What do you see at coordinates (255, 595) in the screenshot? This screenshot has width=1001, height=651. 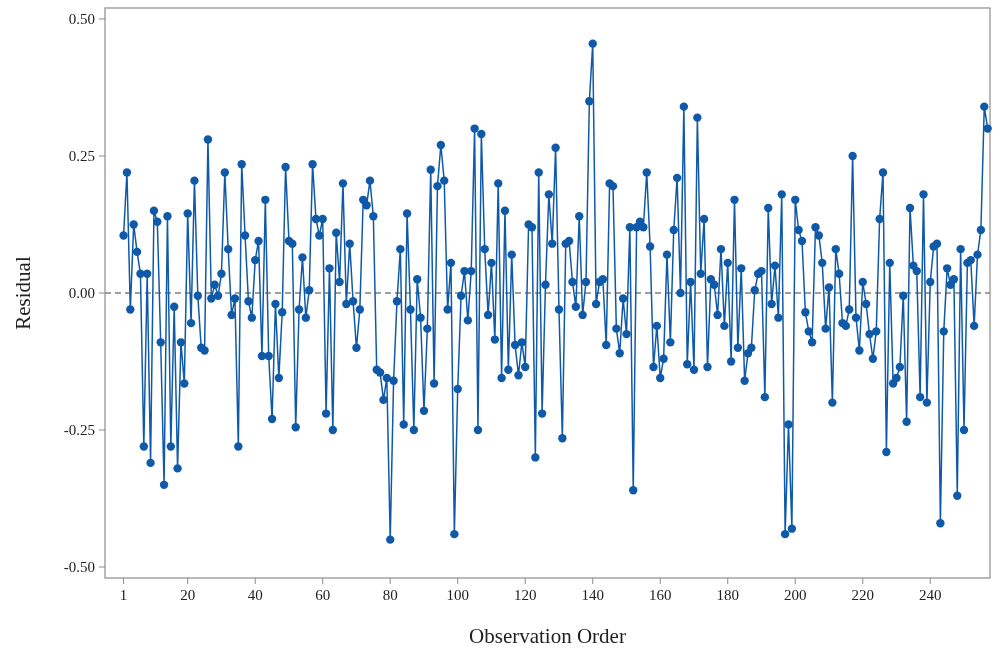 I see `x-tick-label: 40` at bounding box center [255, 595].